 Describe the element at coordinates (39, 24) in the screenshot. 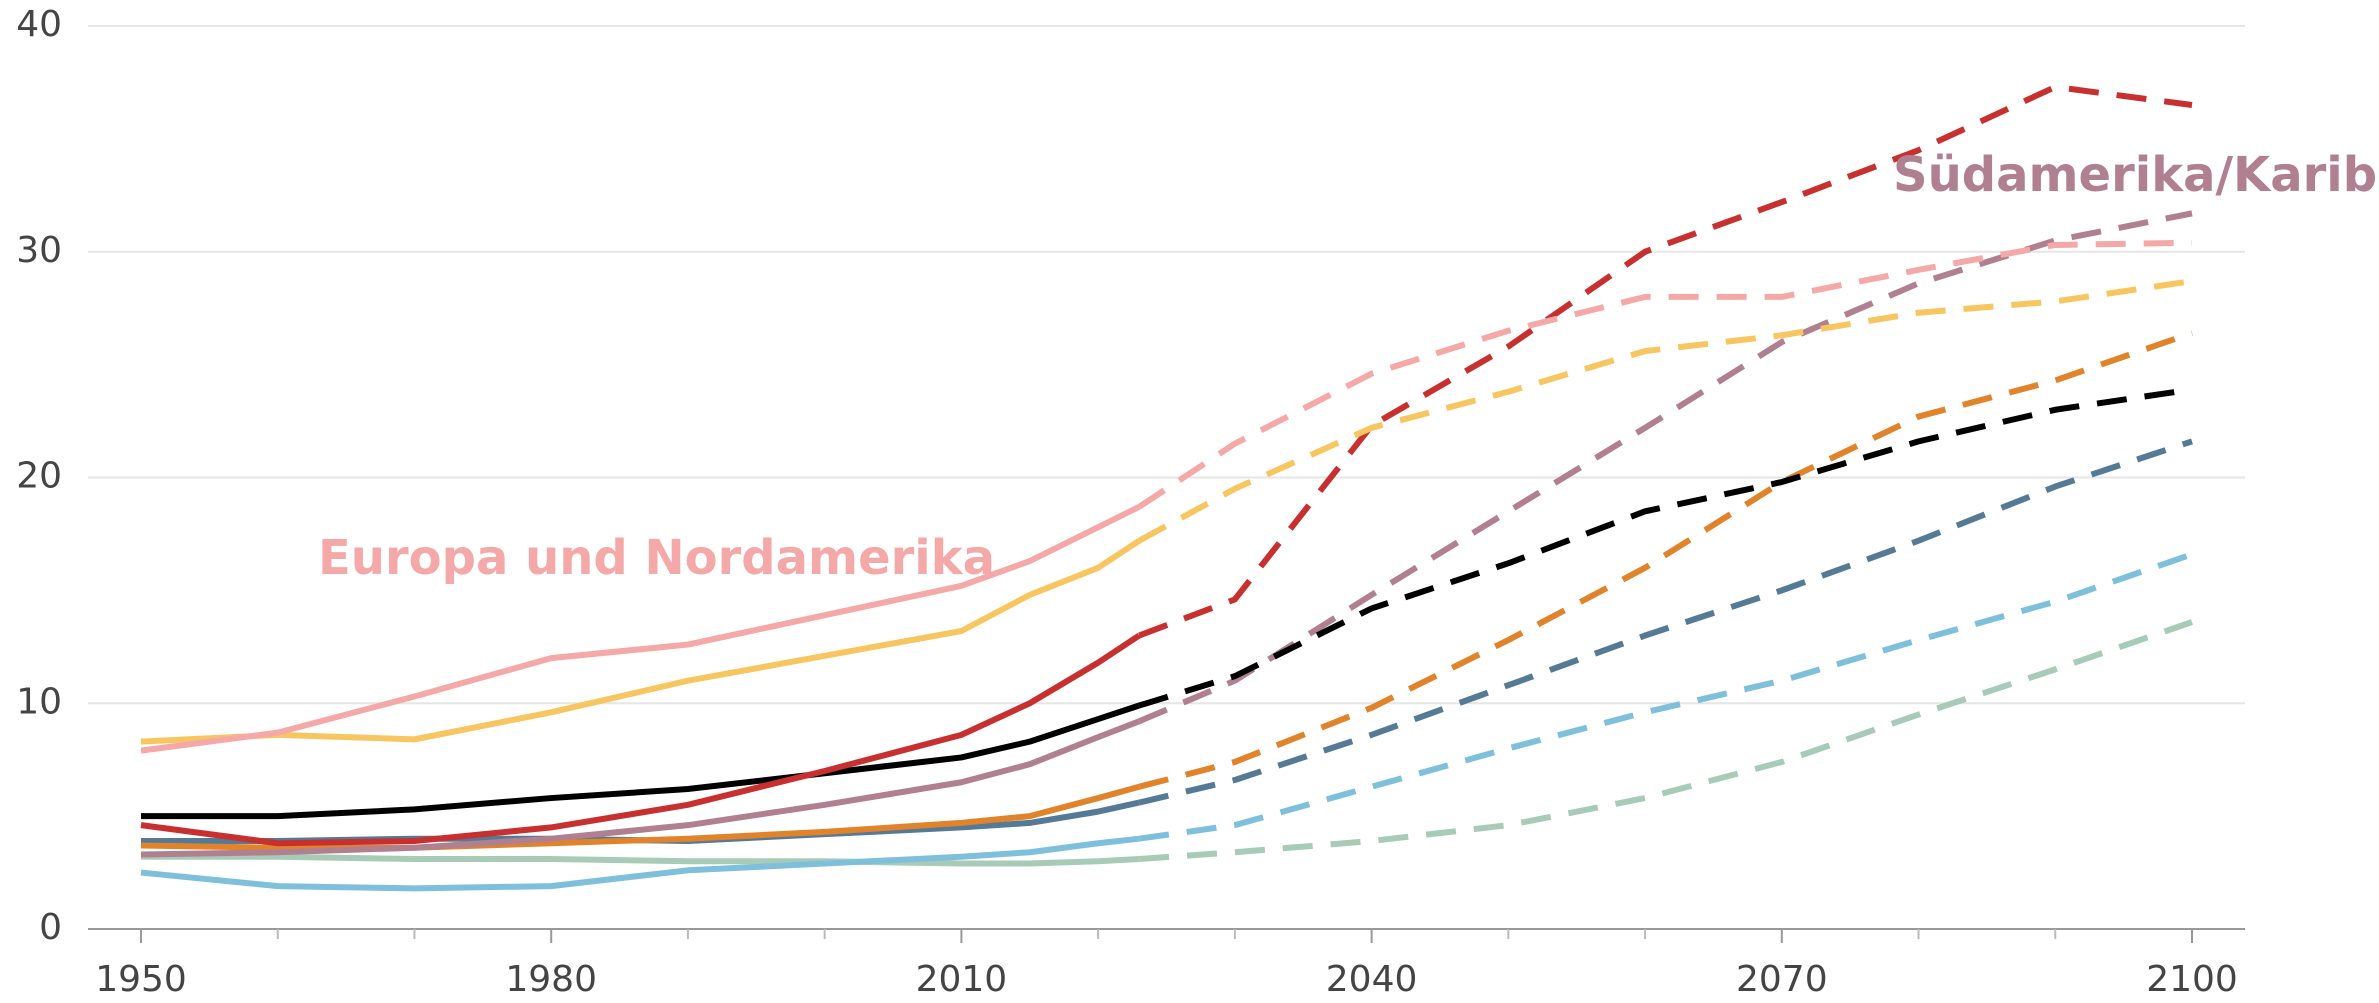

I see `y-tick-label: 40` at that location.